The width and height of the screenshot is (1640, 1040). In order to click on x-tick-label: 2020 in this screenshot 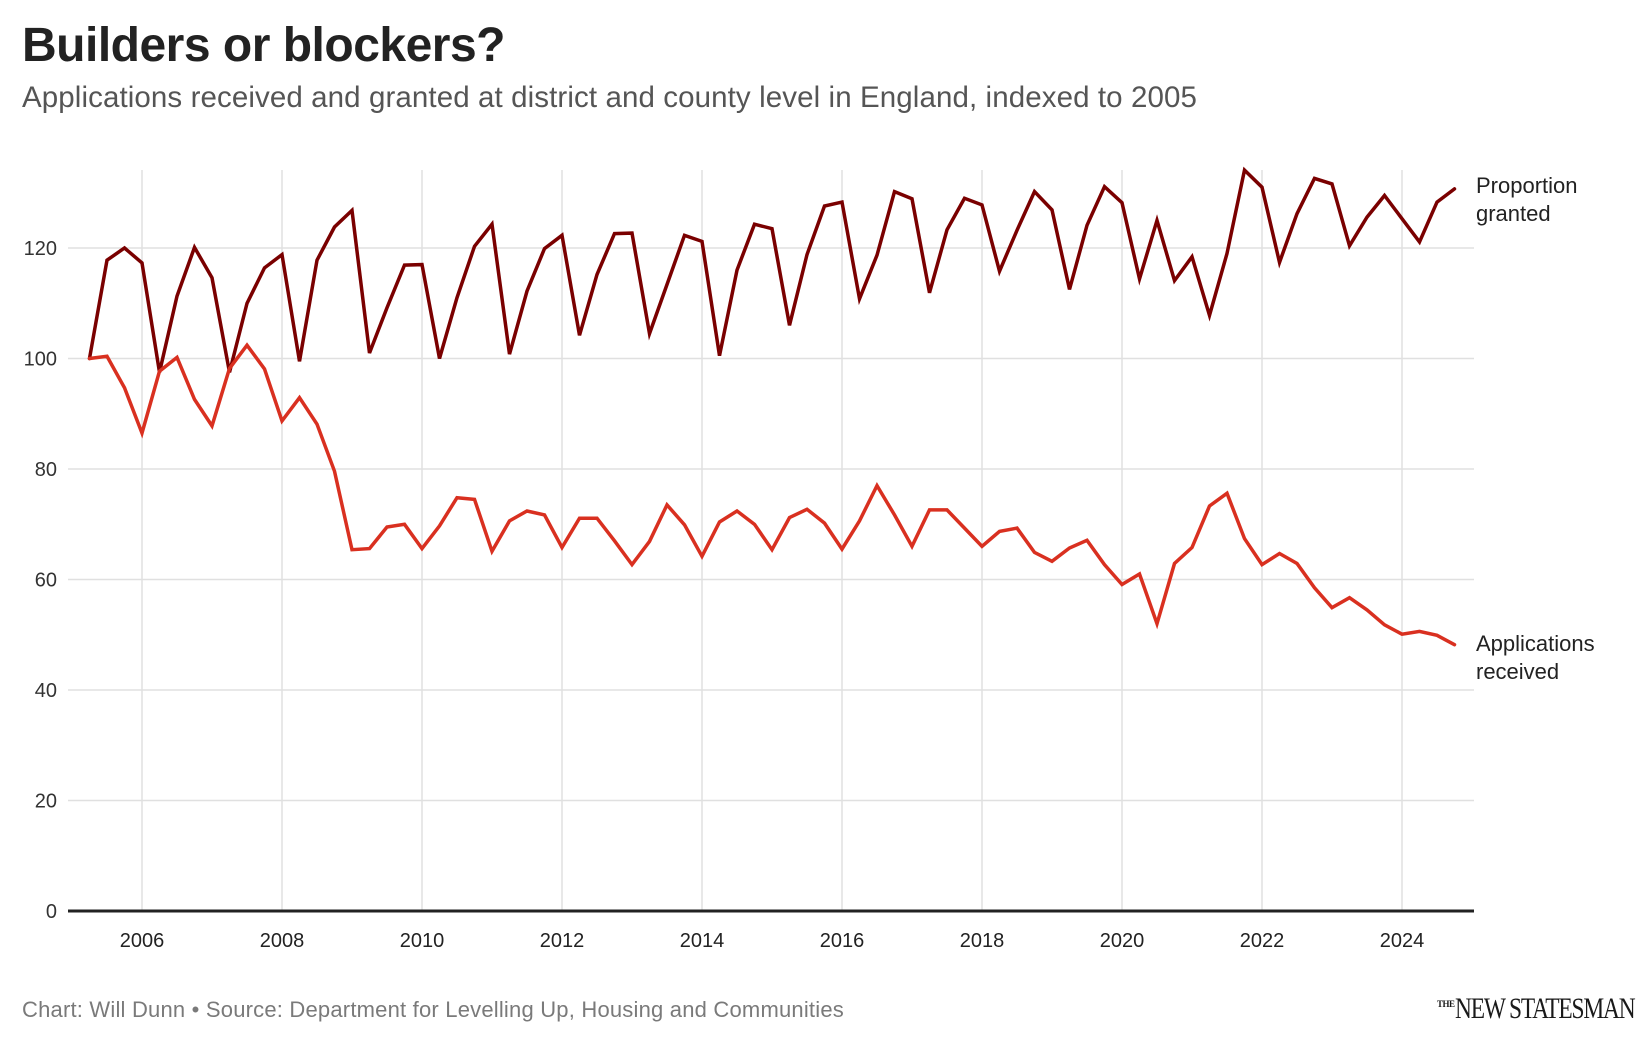, I will do `click(1122, 941)`.